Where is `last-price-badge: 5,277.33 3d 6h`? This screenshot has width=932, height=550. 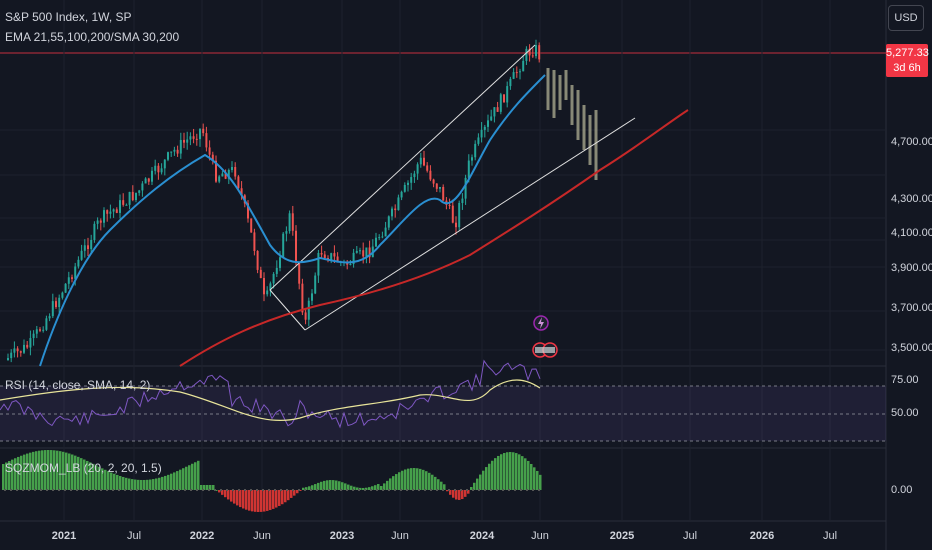
last-price-badge: 5,277.33 3d 6h is located at coordinates (907, 60).